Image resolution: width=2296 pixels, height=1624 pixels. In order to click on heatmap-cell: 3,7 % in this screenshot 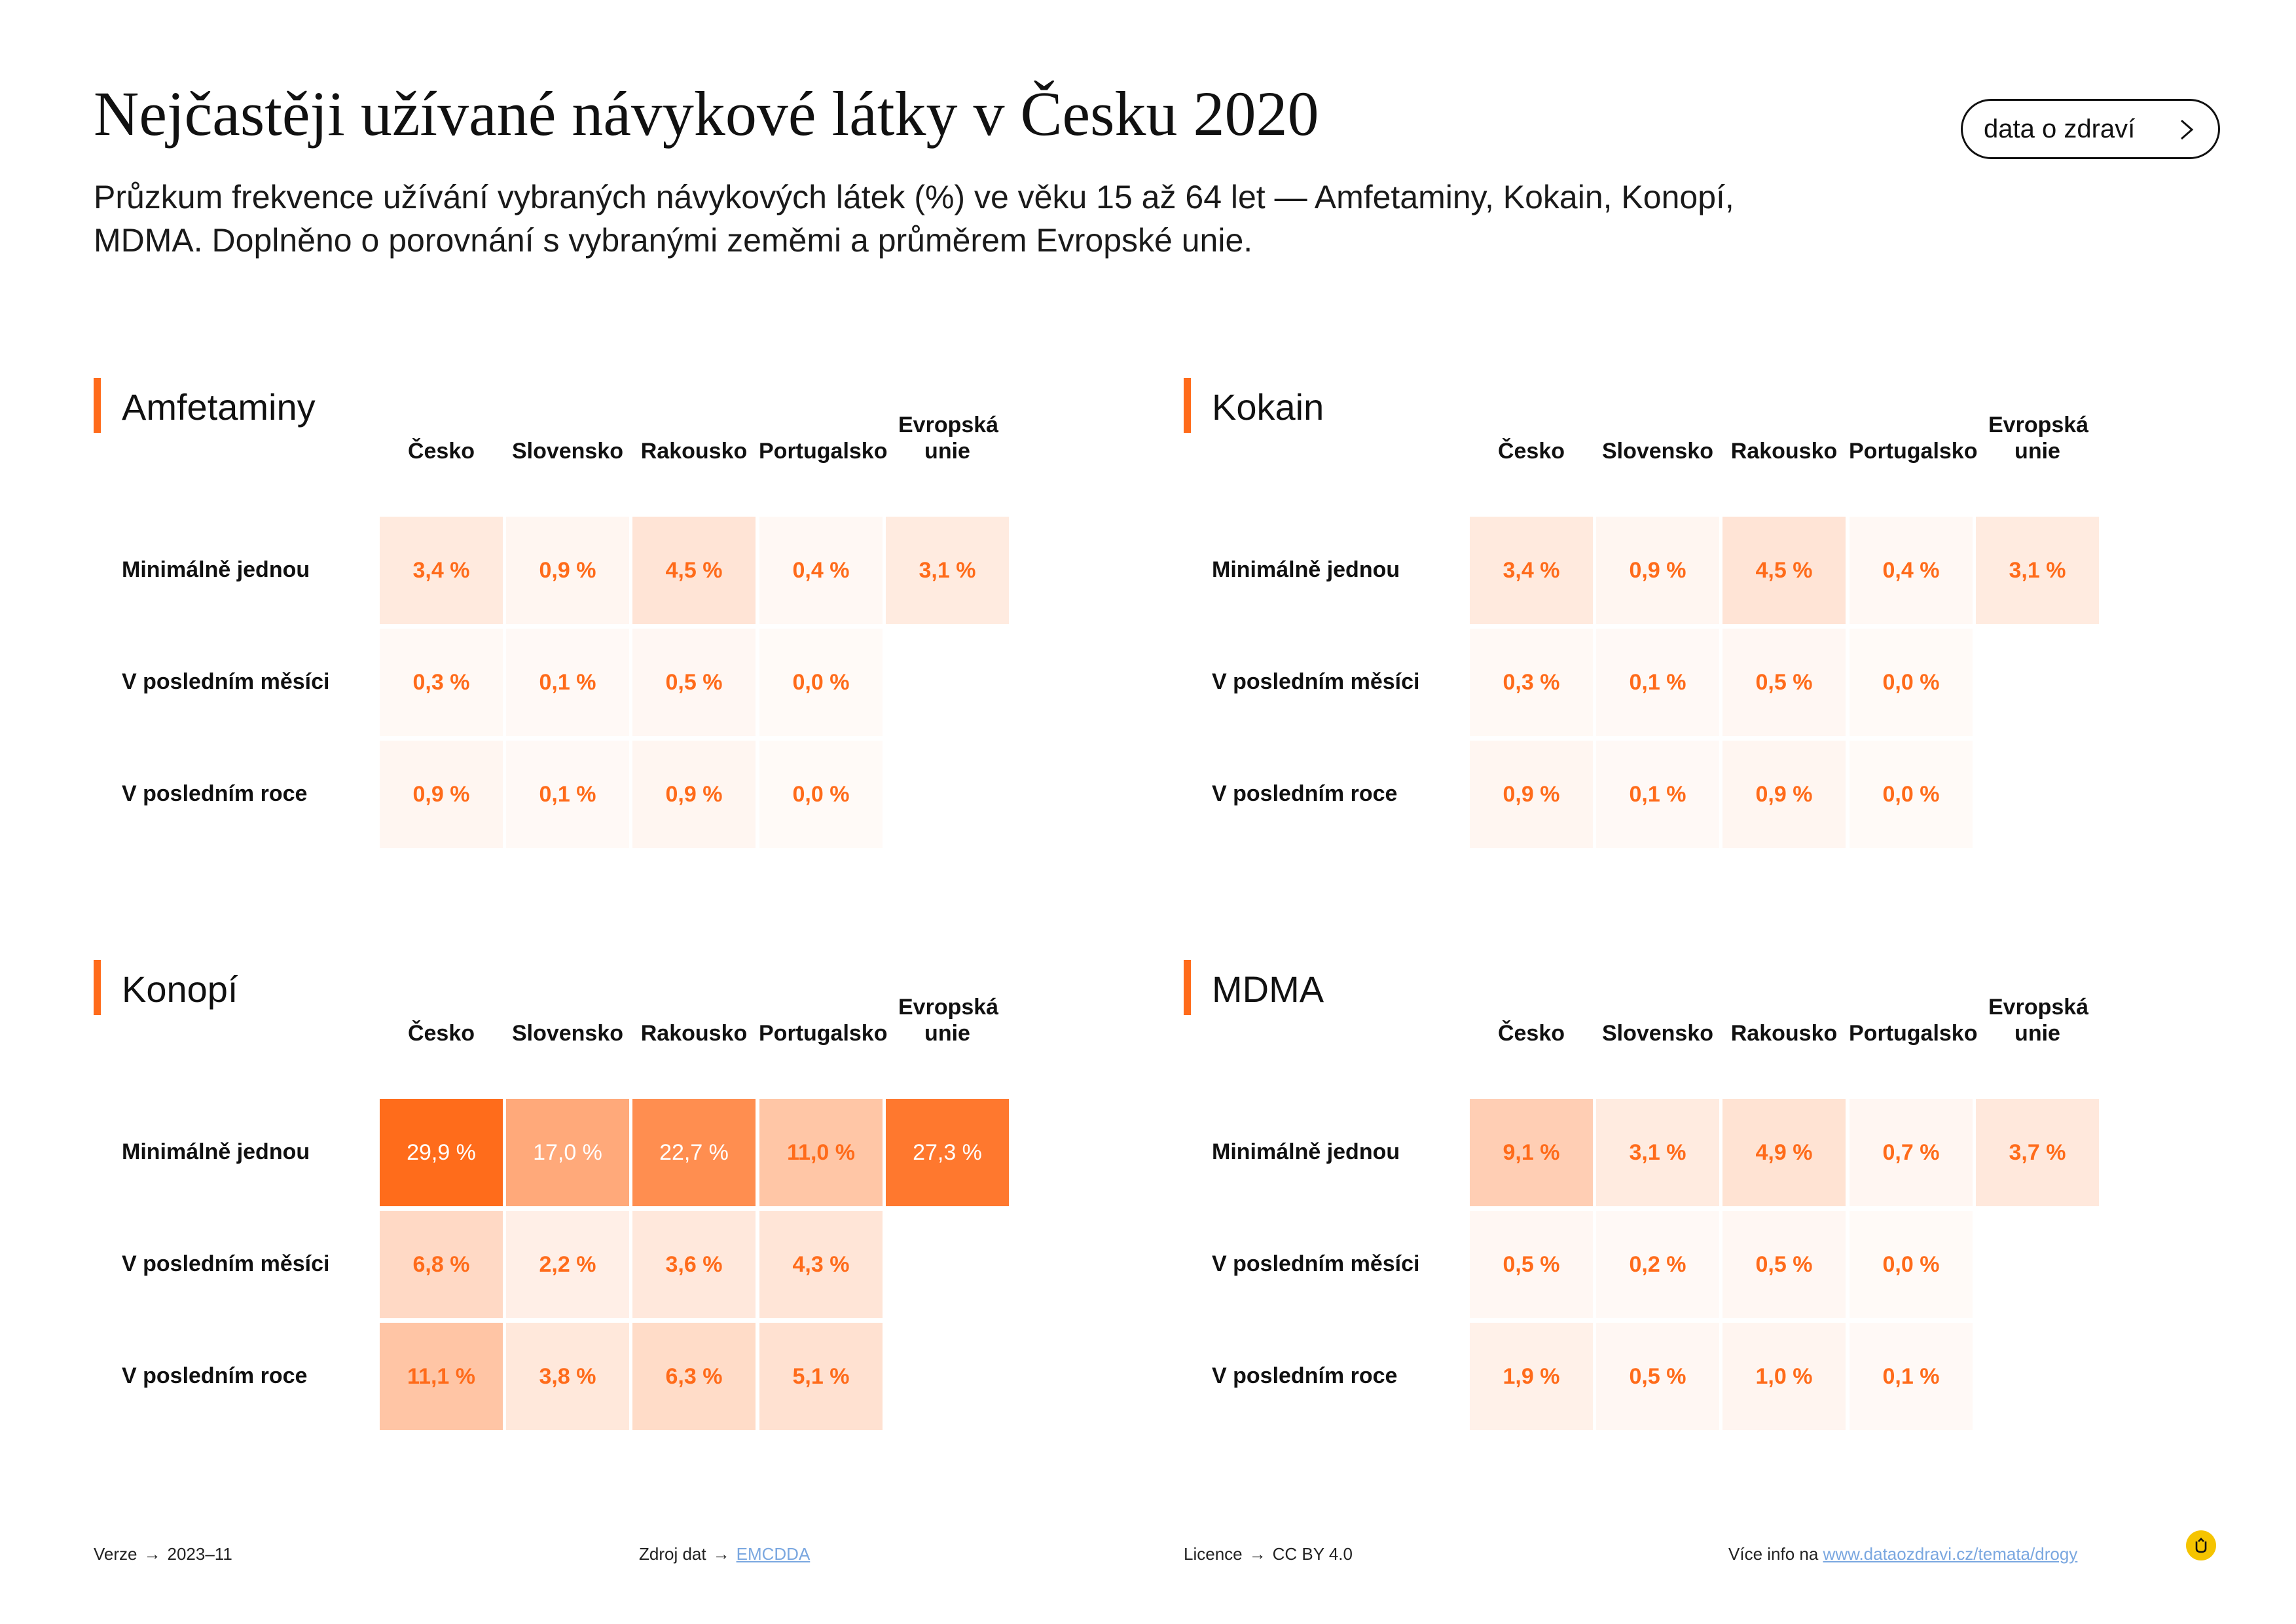, I will do `click(2037, 1152)`.